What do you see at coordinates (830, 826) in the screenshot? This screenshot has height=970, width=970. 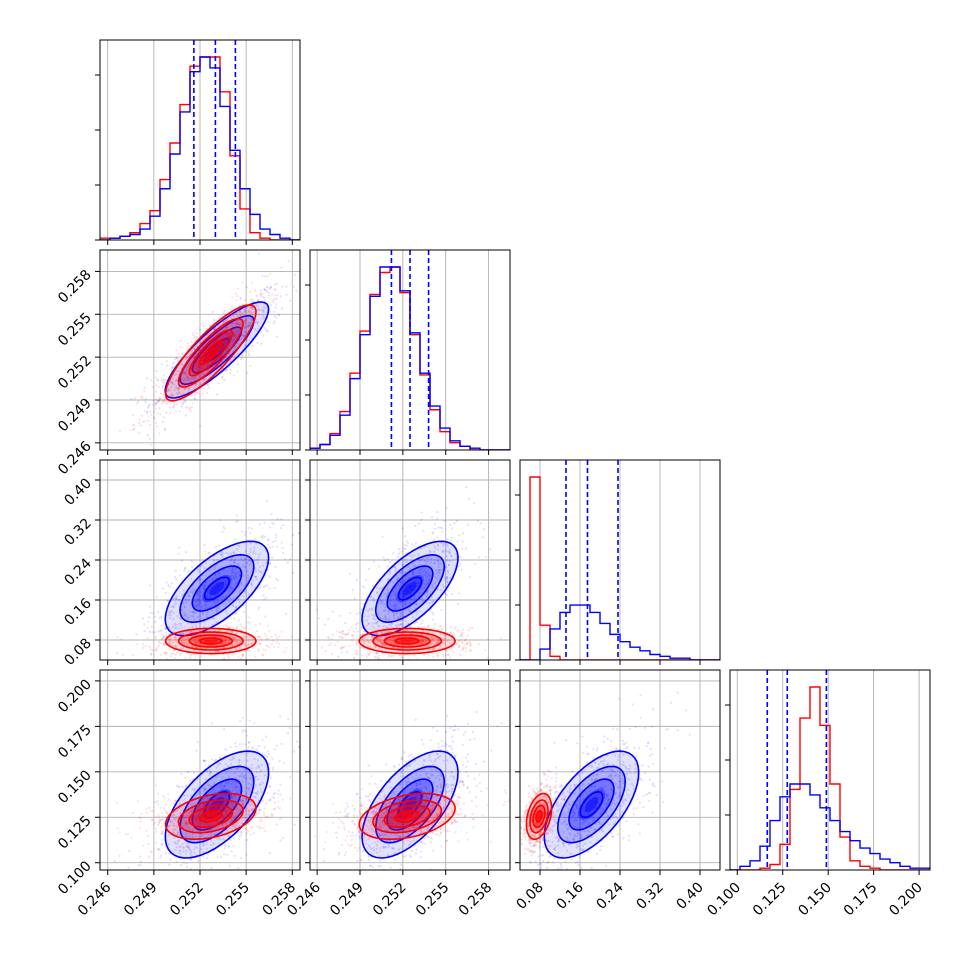 I see `histogram-blue` at bounding box center [830, 826].